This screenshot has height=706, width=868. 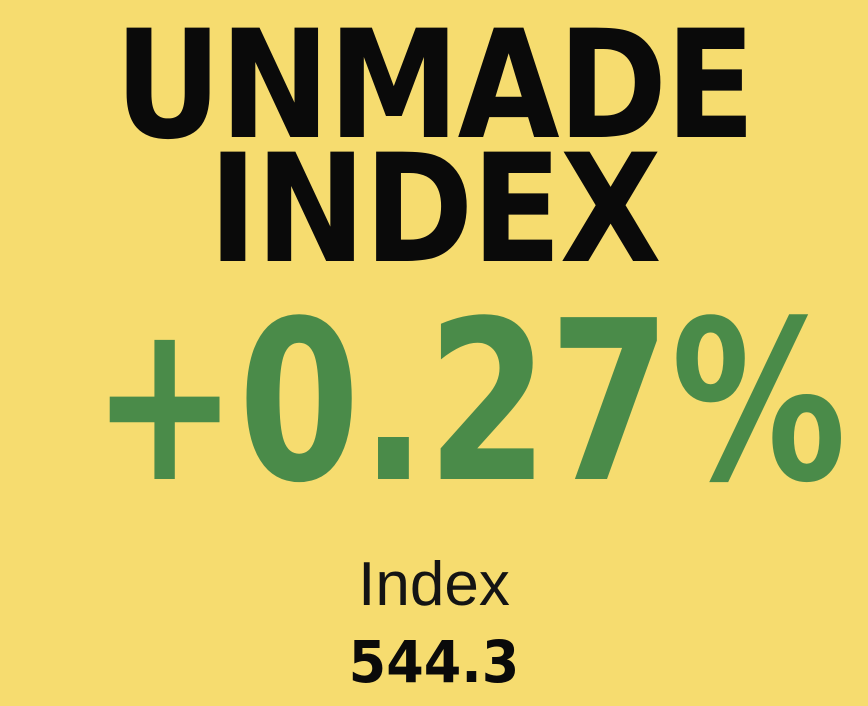 What do you see at coordinates (434, 584) in the screenshot?
I see `index-value-label: Index` at bounding box center [434, 584].